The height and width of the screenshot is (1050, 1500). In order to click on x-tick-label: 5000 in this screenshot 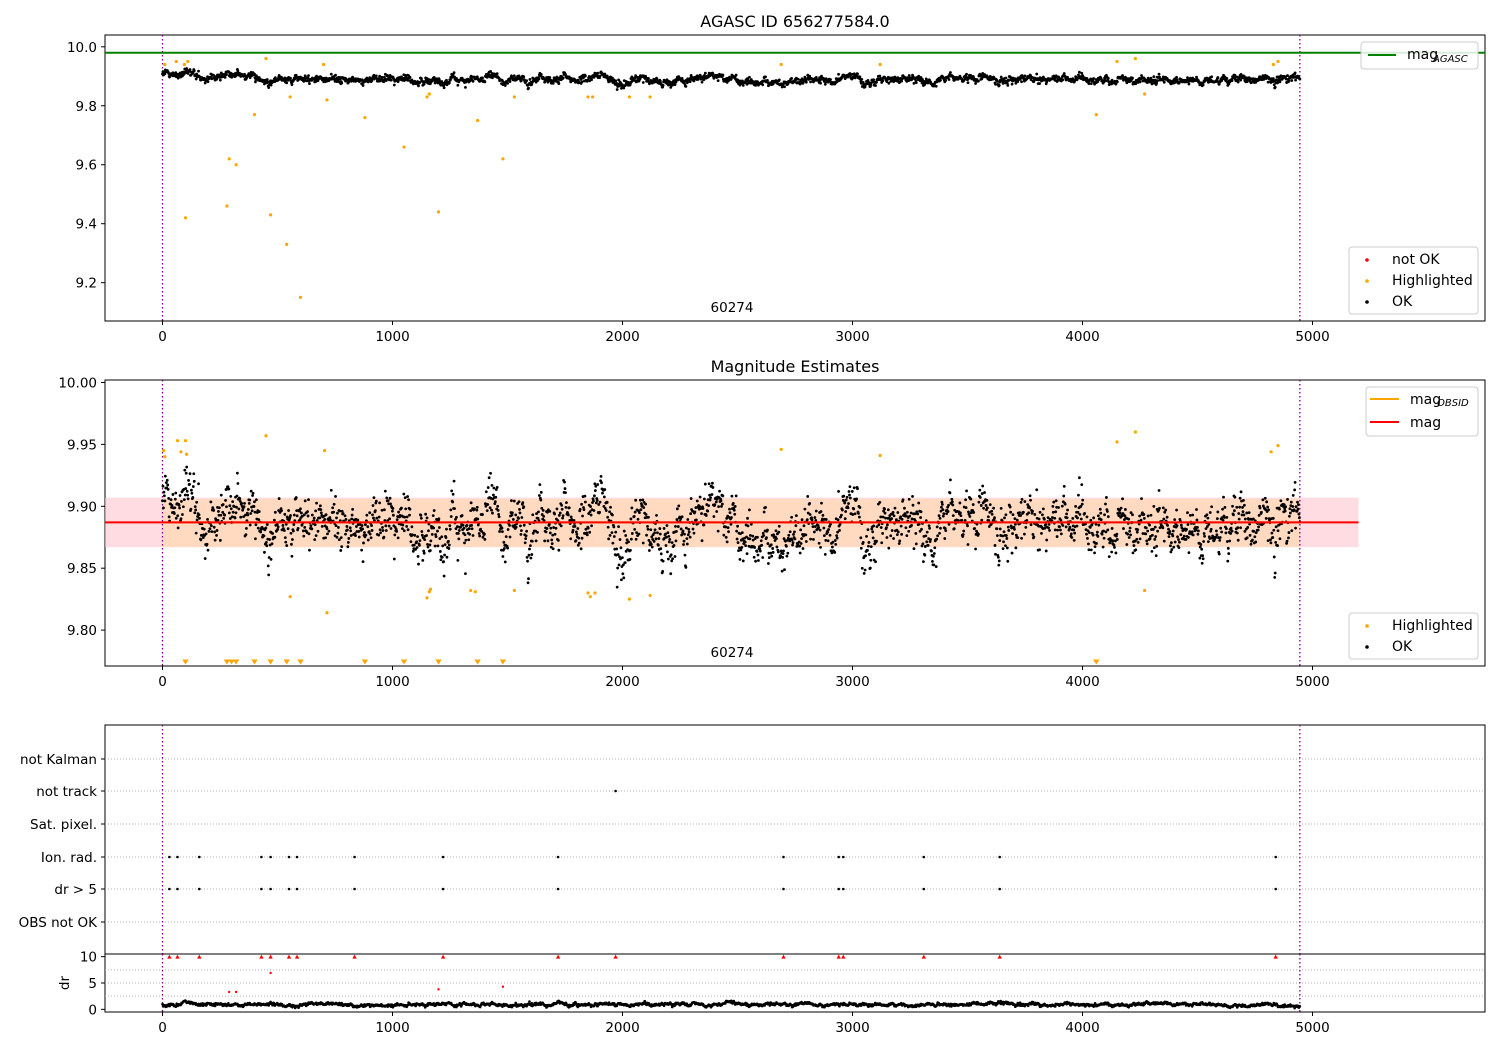, I will do `click(1312, 682)`.